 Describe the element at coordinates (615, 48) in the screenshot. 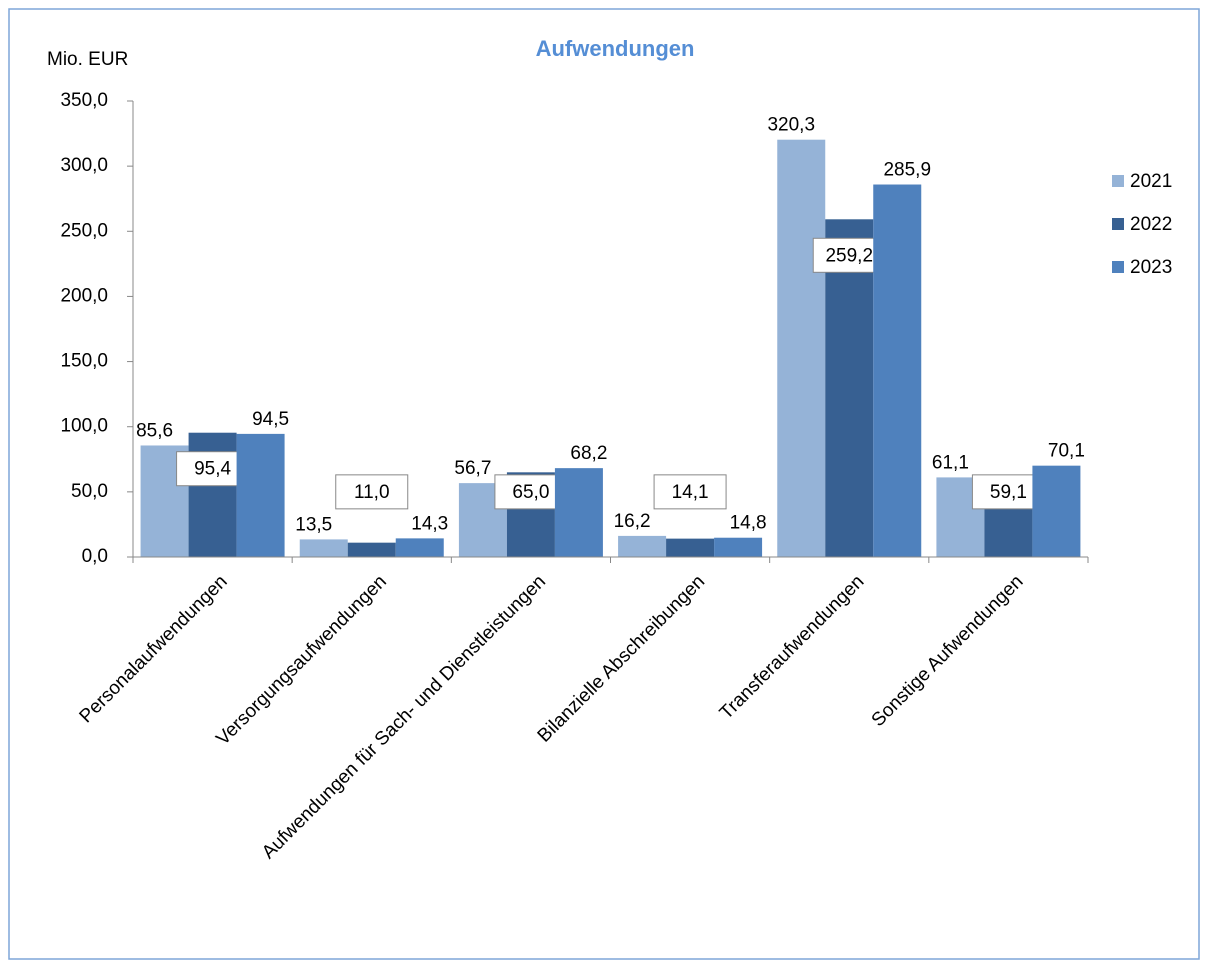

I see `chart-title: Aufwendungen` at that location.